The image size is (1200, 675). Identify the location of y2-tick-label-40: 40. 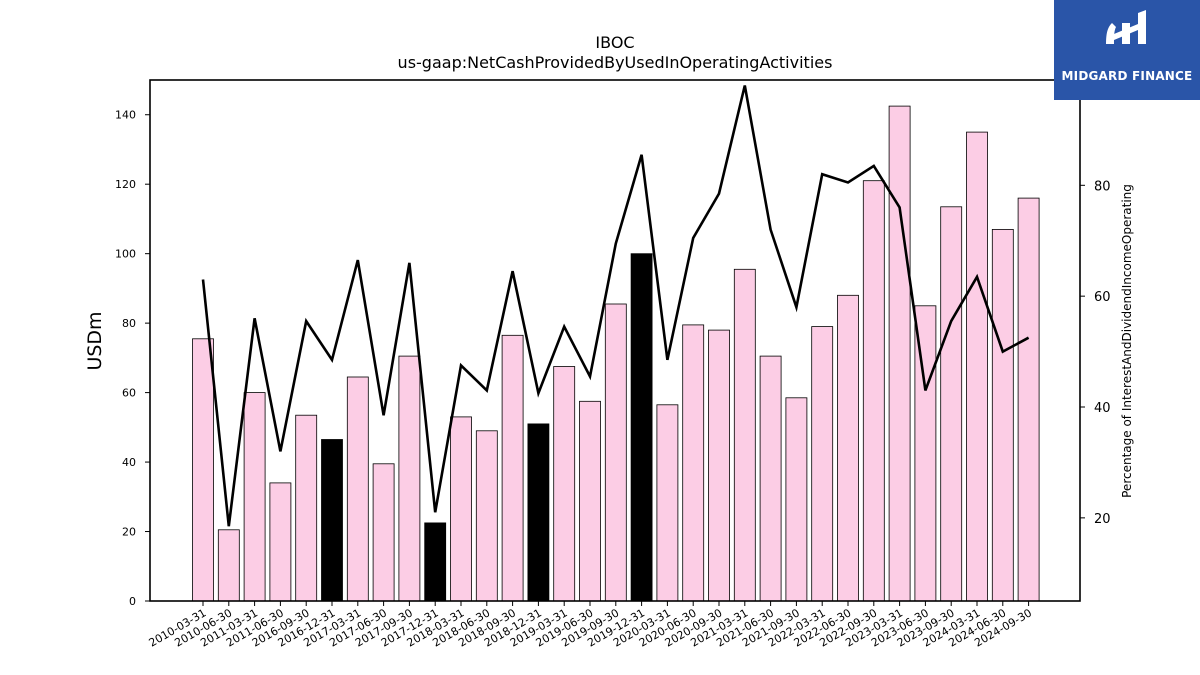
(1102, 408).